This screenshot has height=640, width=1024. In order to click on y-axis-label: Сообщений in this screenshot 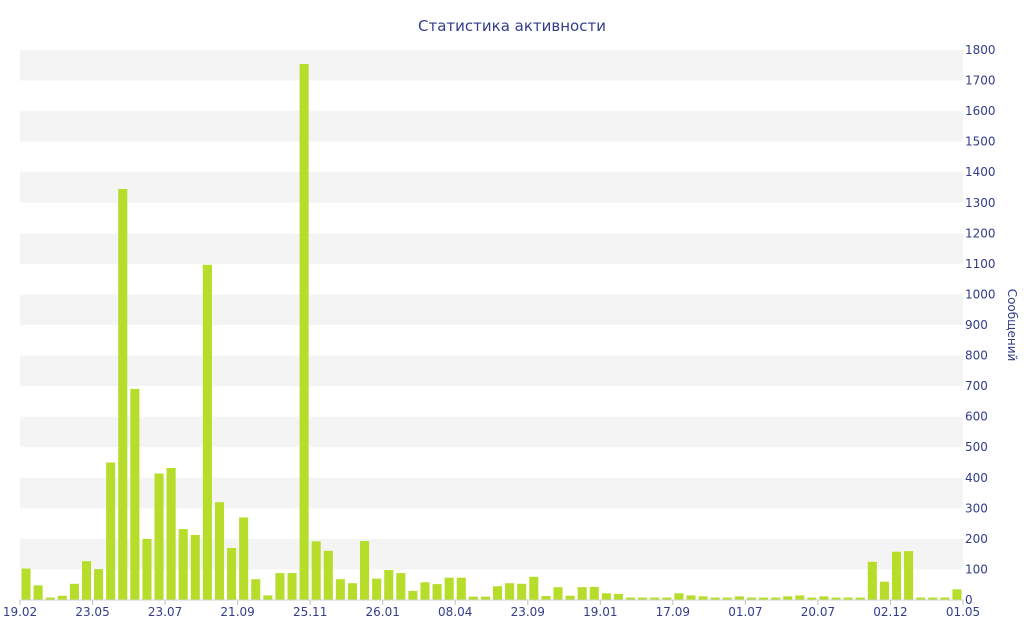, I will do `click(1012, 325)`.